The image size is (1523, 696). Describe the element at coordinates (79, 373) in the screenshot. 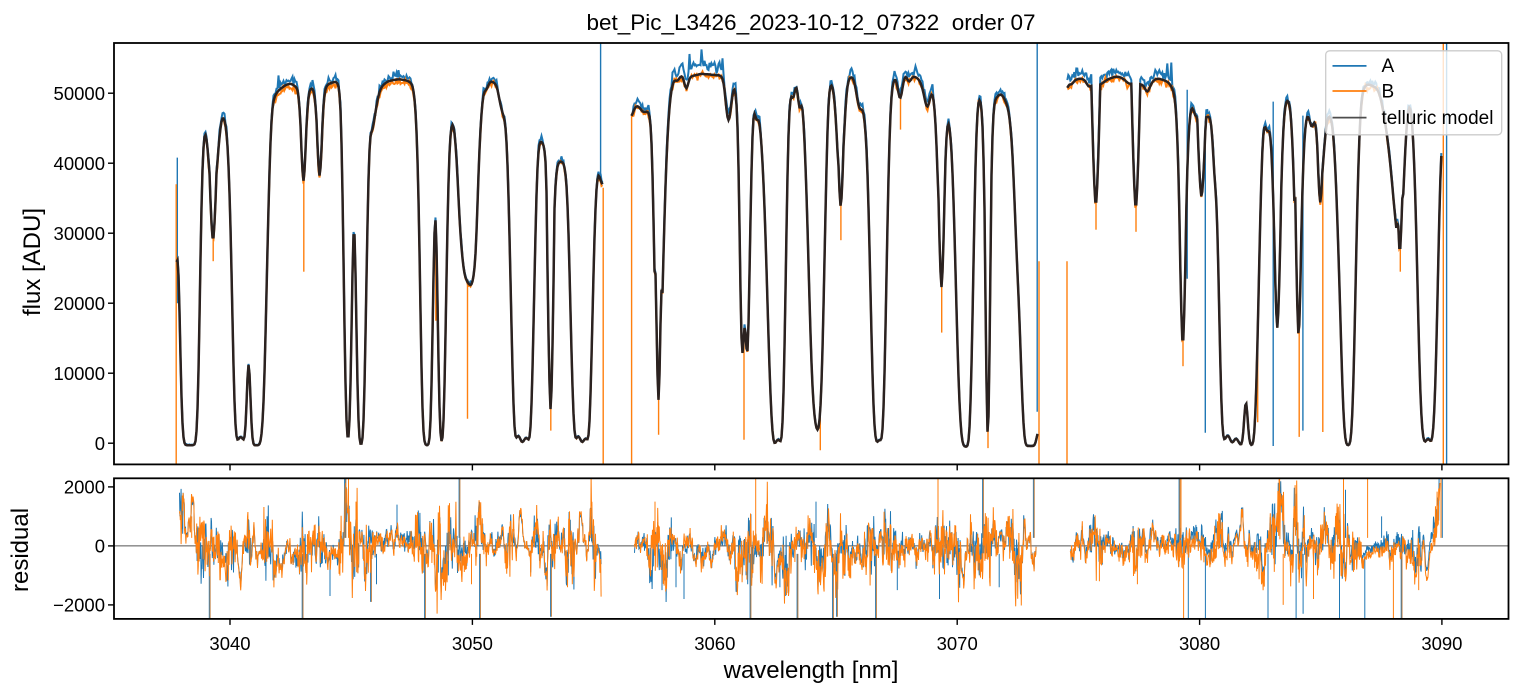

I see `svg-text: 10000` at that location.